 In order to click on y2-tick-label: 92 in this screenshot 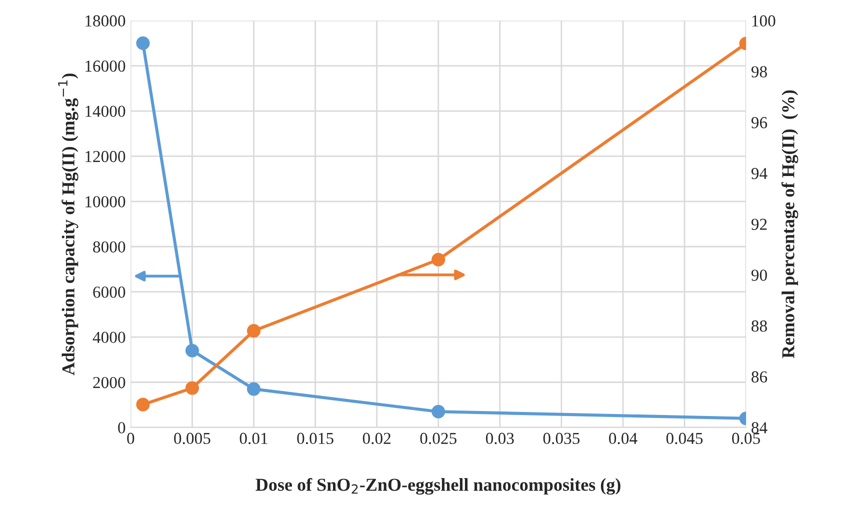, I will do `click(759, 224)`.